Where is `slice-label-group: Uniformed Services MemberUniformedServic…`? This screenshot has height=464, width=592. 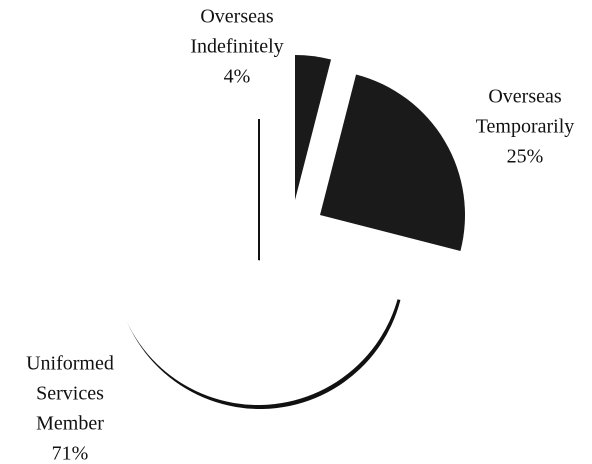 slice-label-group: Uniformed Services MemberUniformedServic… is located at coordinates (70, 408).